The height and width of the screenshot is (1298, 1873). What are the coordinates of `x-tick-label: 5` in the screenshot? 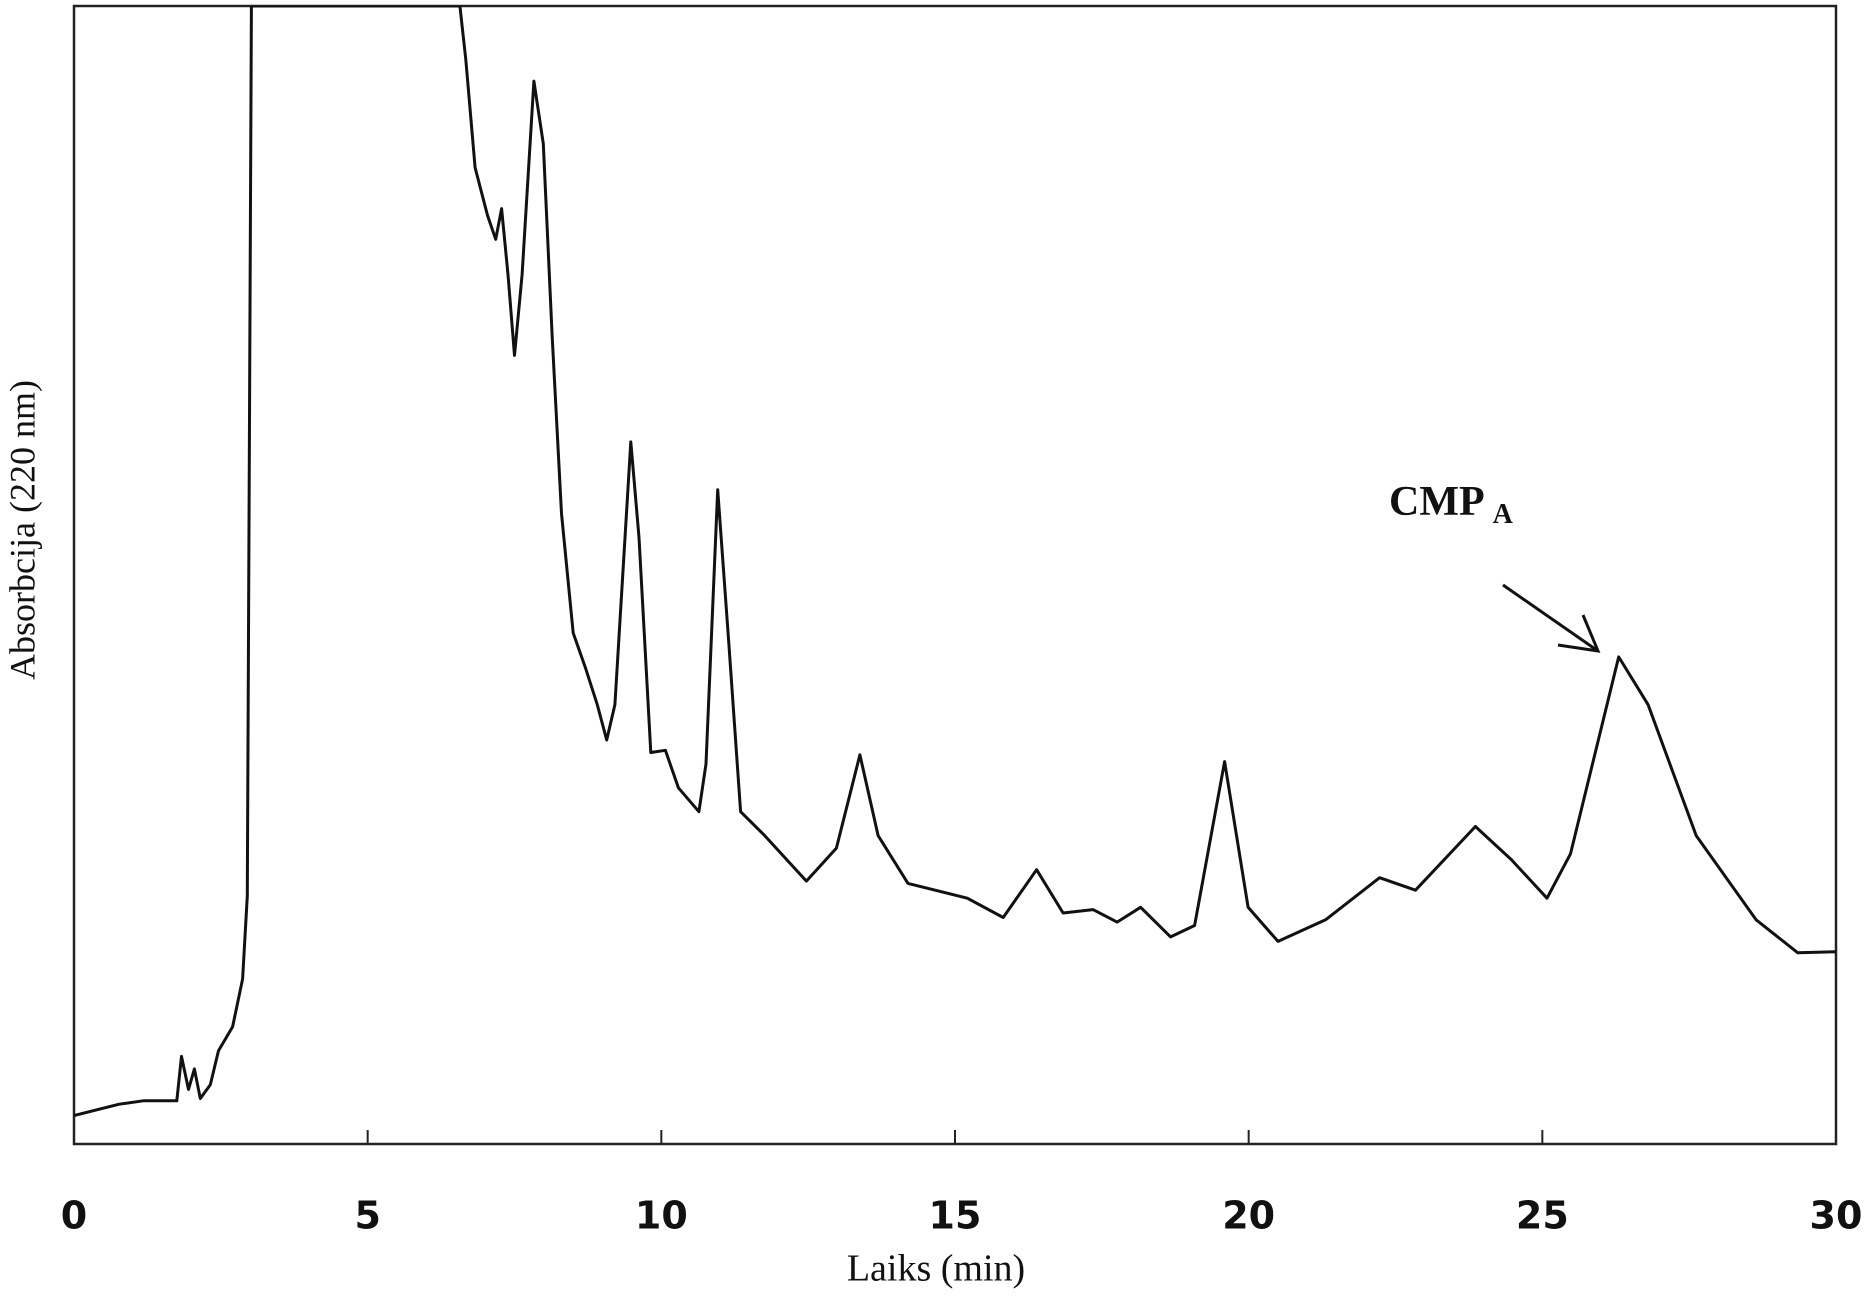 It's located at (367, 1216).